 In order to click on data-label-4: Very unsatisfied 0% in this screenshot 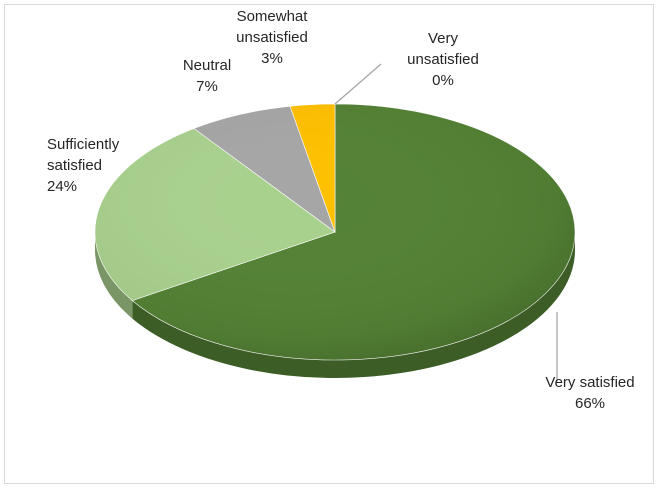, I will do `click(443, 59)`.